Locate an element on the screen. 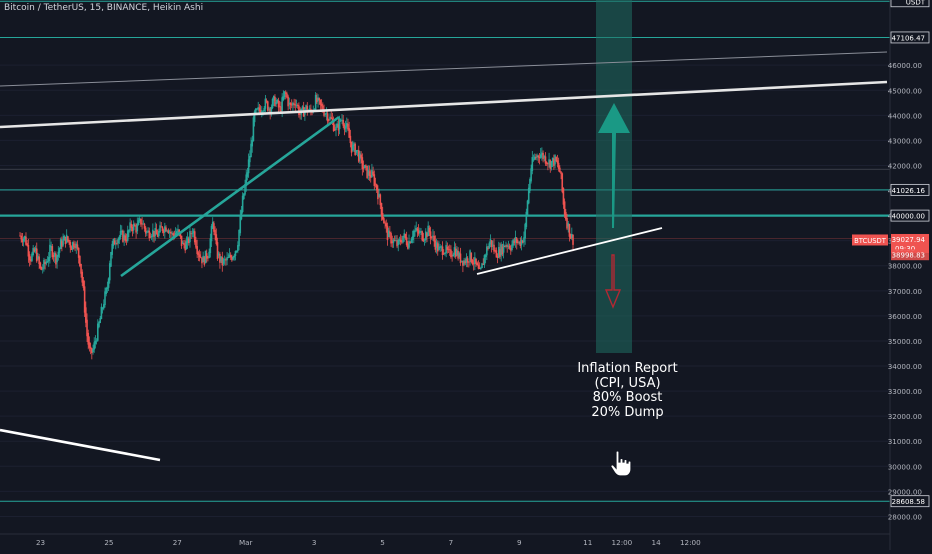 This screenshot has width=932, height=554. y-tick-label: 29000.00 is located at coordinates (905, 491).